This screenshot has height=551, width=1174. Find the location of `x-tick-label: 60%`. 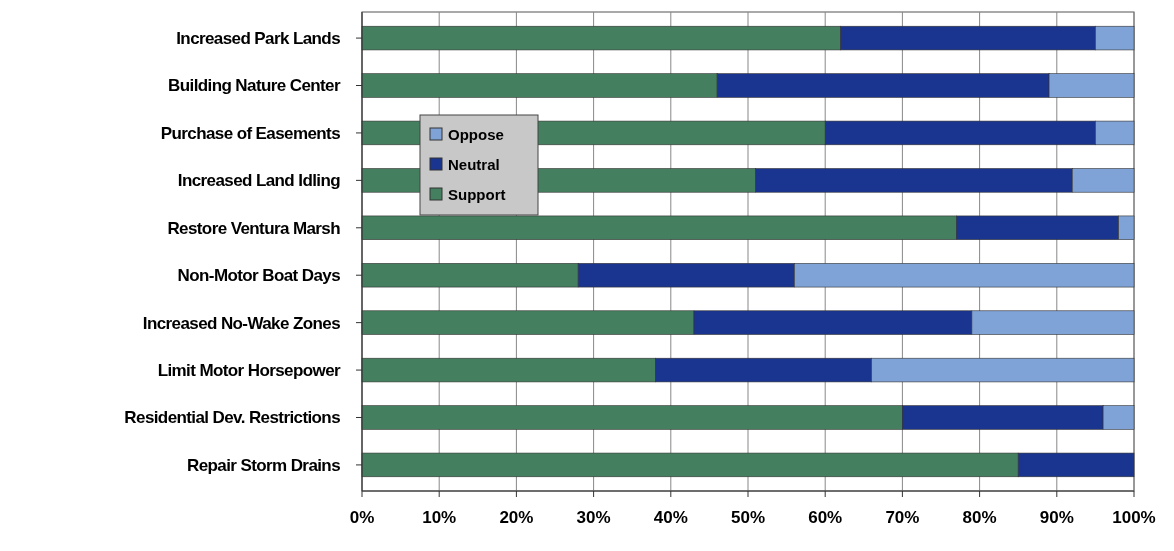

x-tick-label: 60% is located at coordinates (825, 517).